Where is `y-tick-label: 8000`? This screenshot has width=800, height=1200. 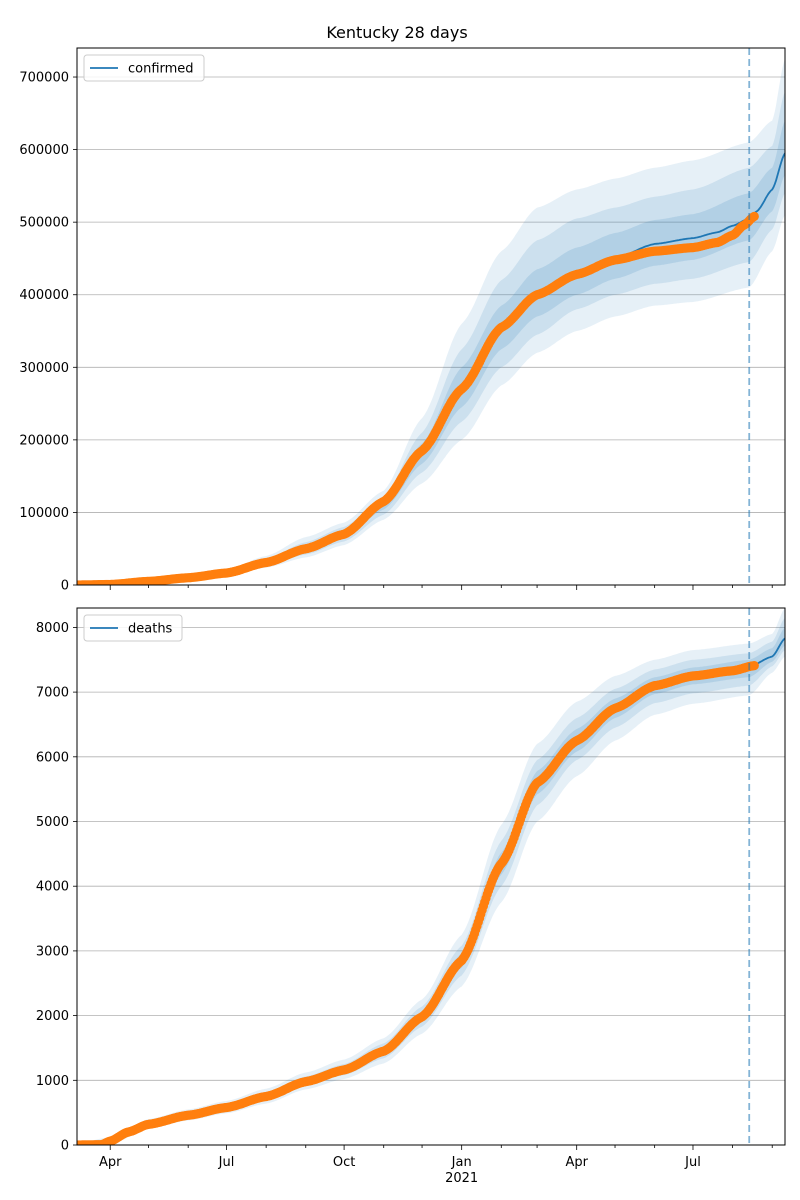 y-tick-label: 8000 is located at coordinates (52, 628).